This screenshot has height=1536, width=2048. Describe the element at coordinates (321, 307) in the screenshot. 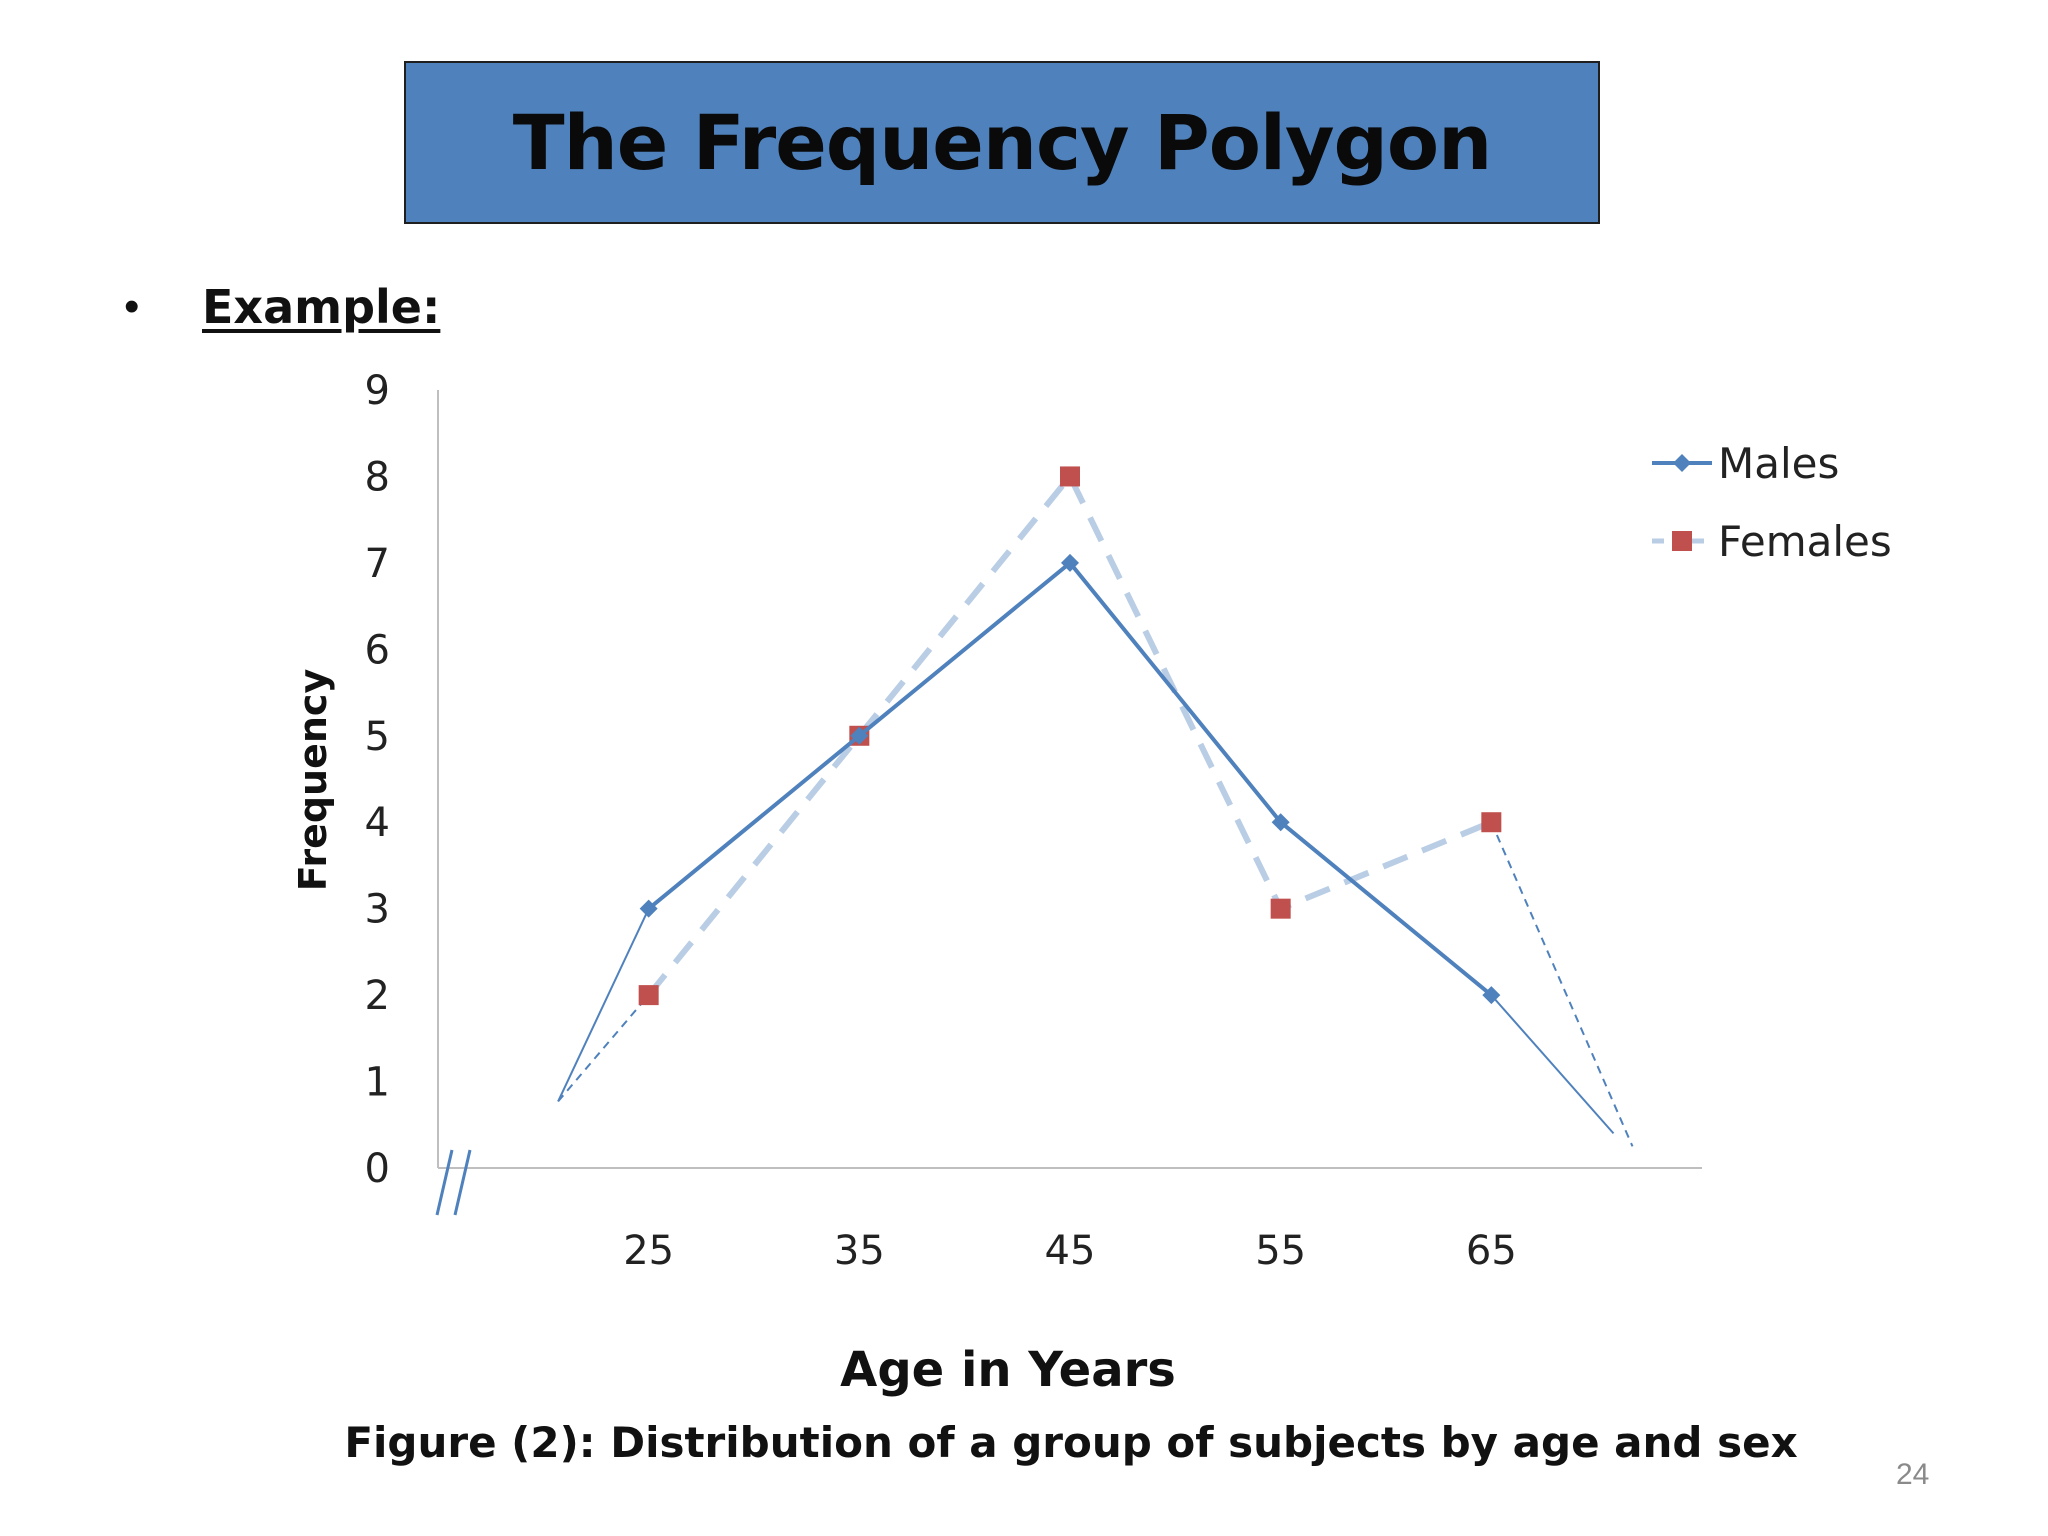

I see `bullet-label: Example:` at that location.